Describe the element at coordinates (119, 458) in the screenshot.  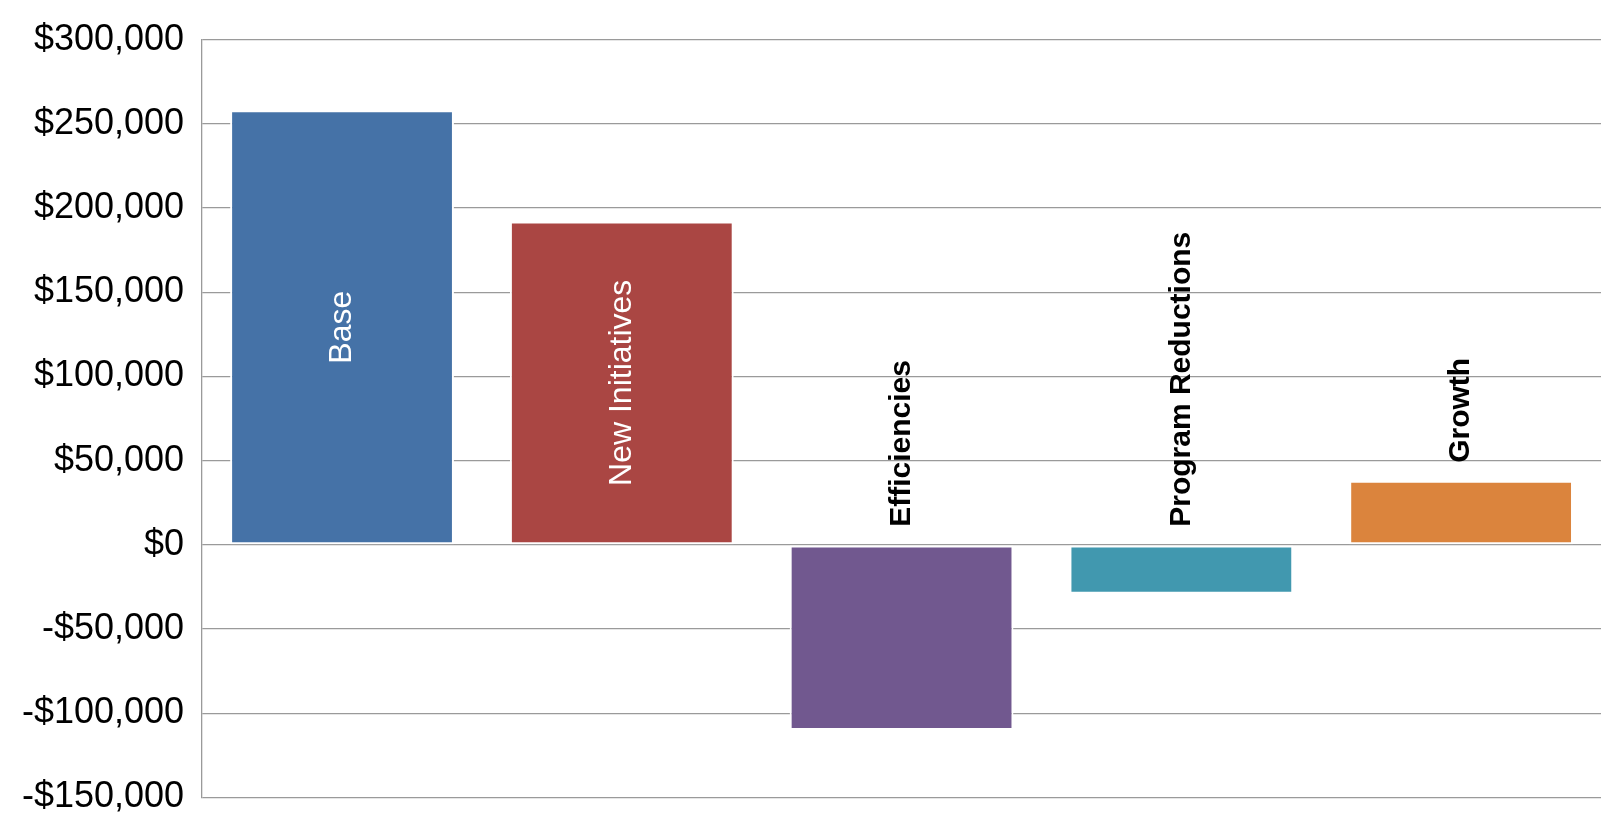
I see `y-tick-label: $50,000` at that location.